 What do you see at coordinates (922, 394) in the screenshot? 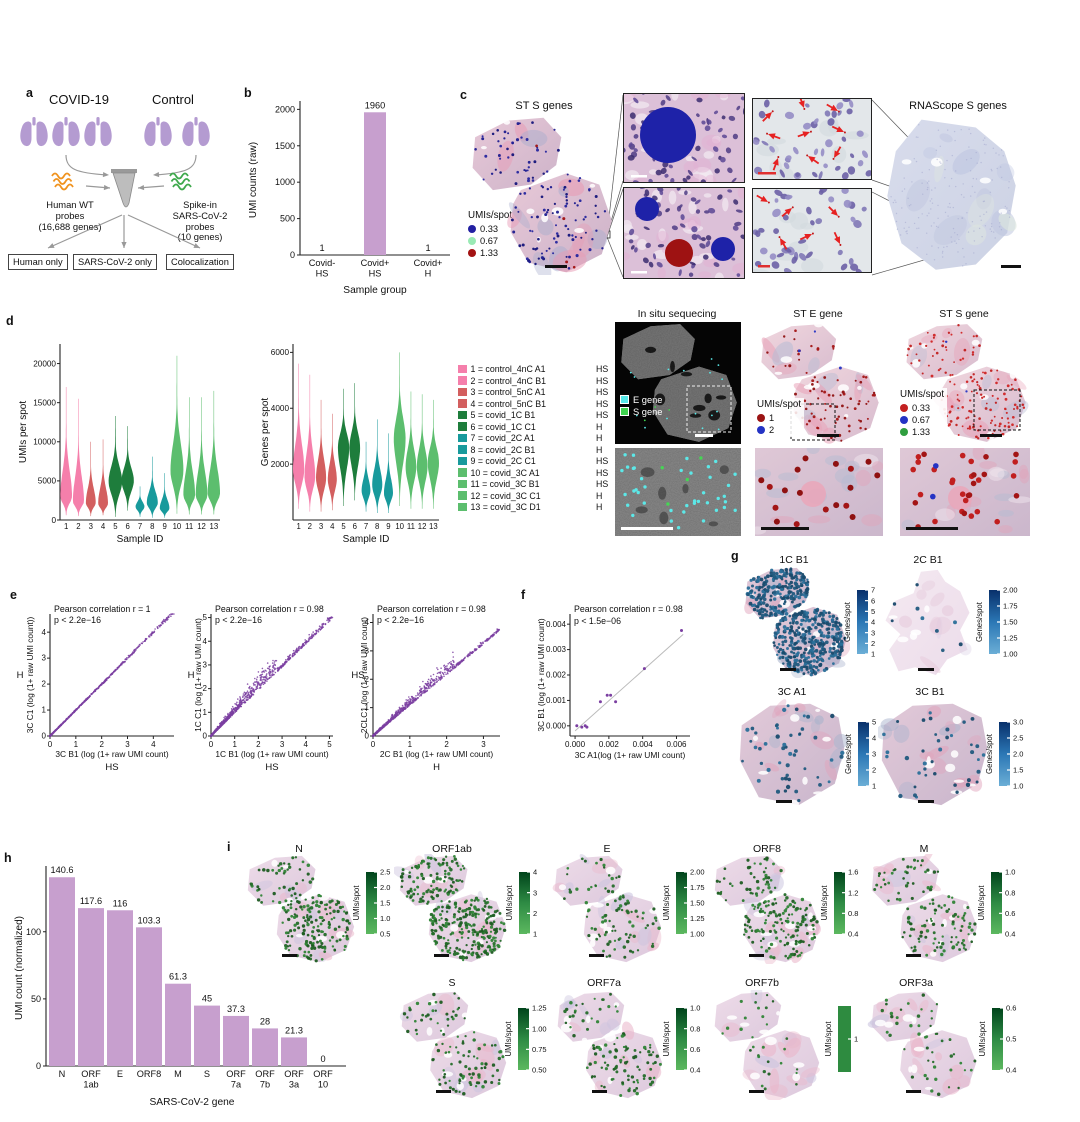
I see `legend-title: UMIs/spot` at bounding box center [922, 394].